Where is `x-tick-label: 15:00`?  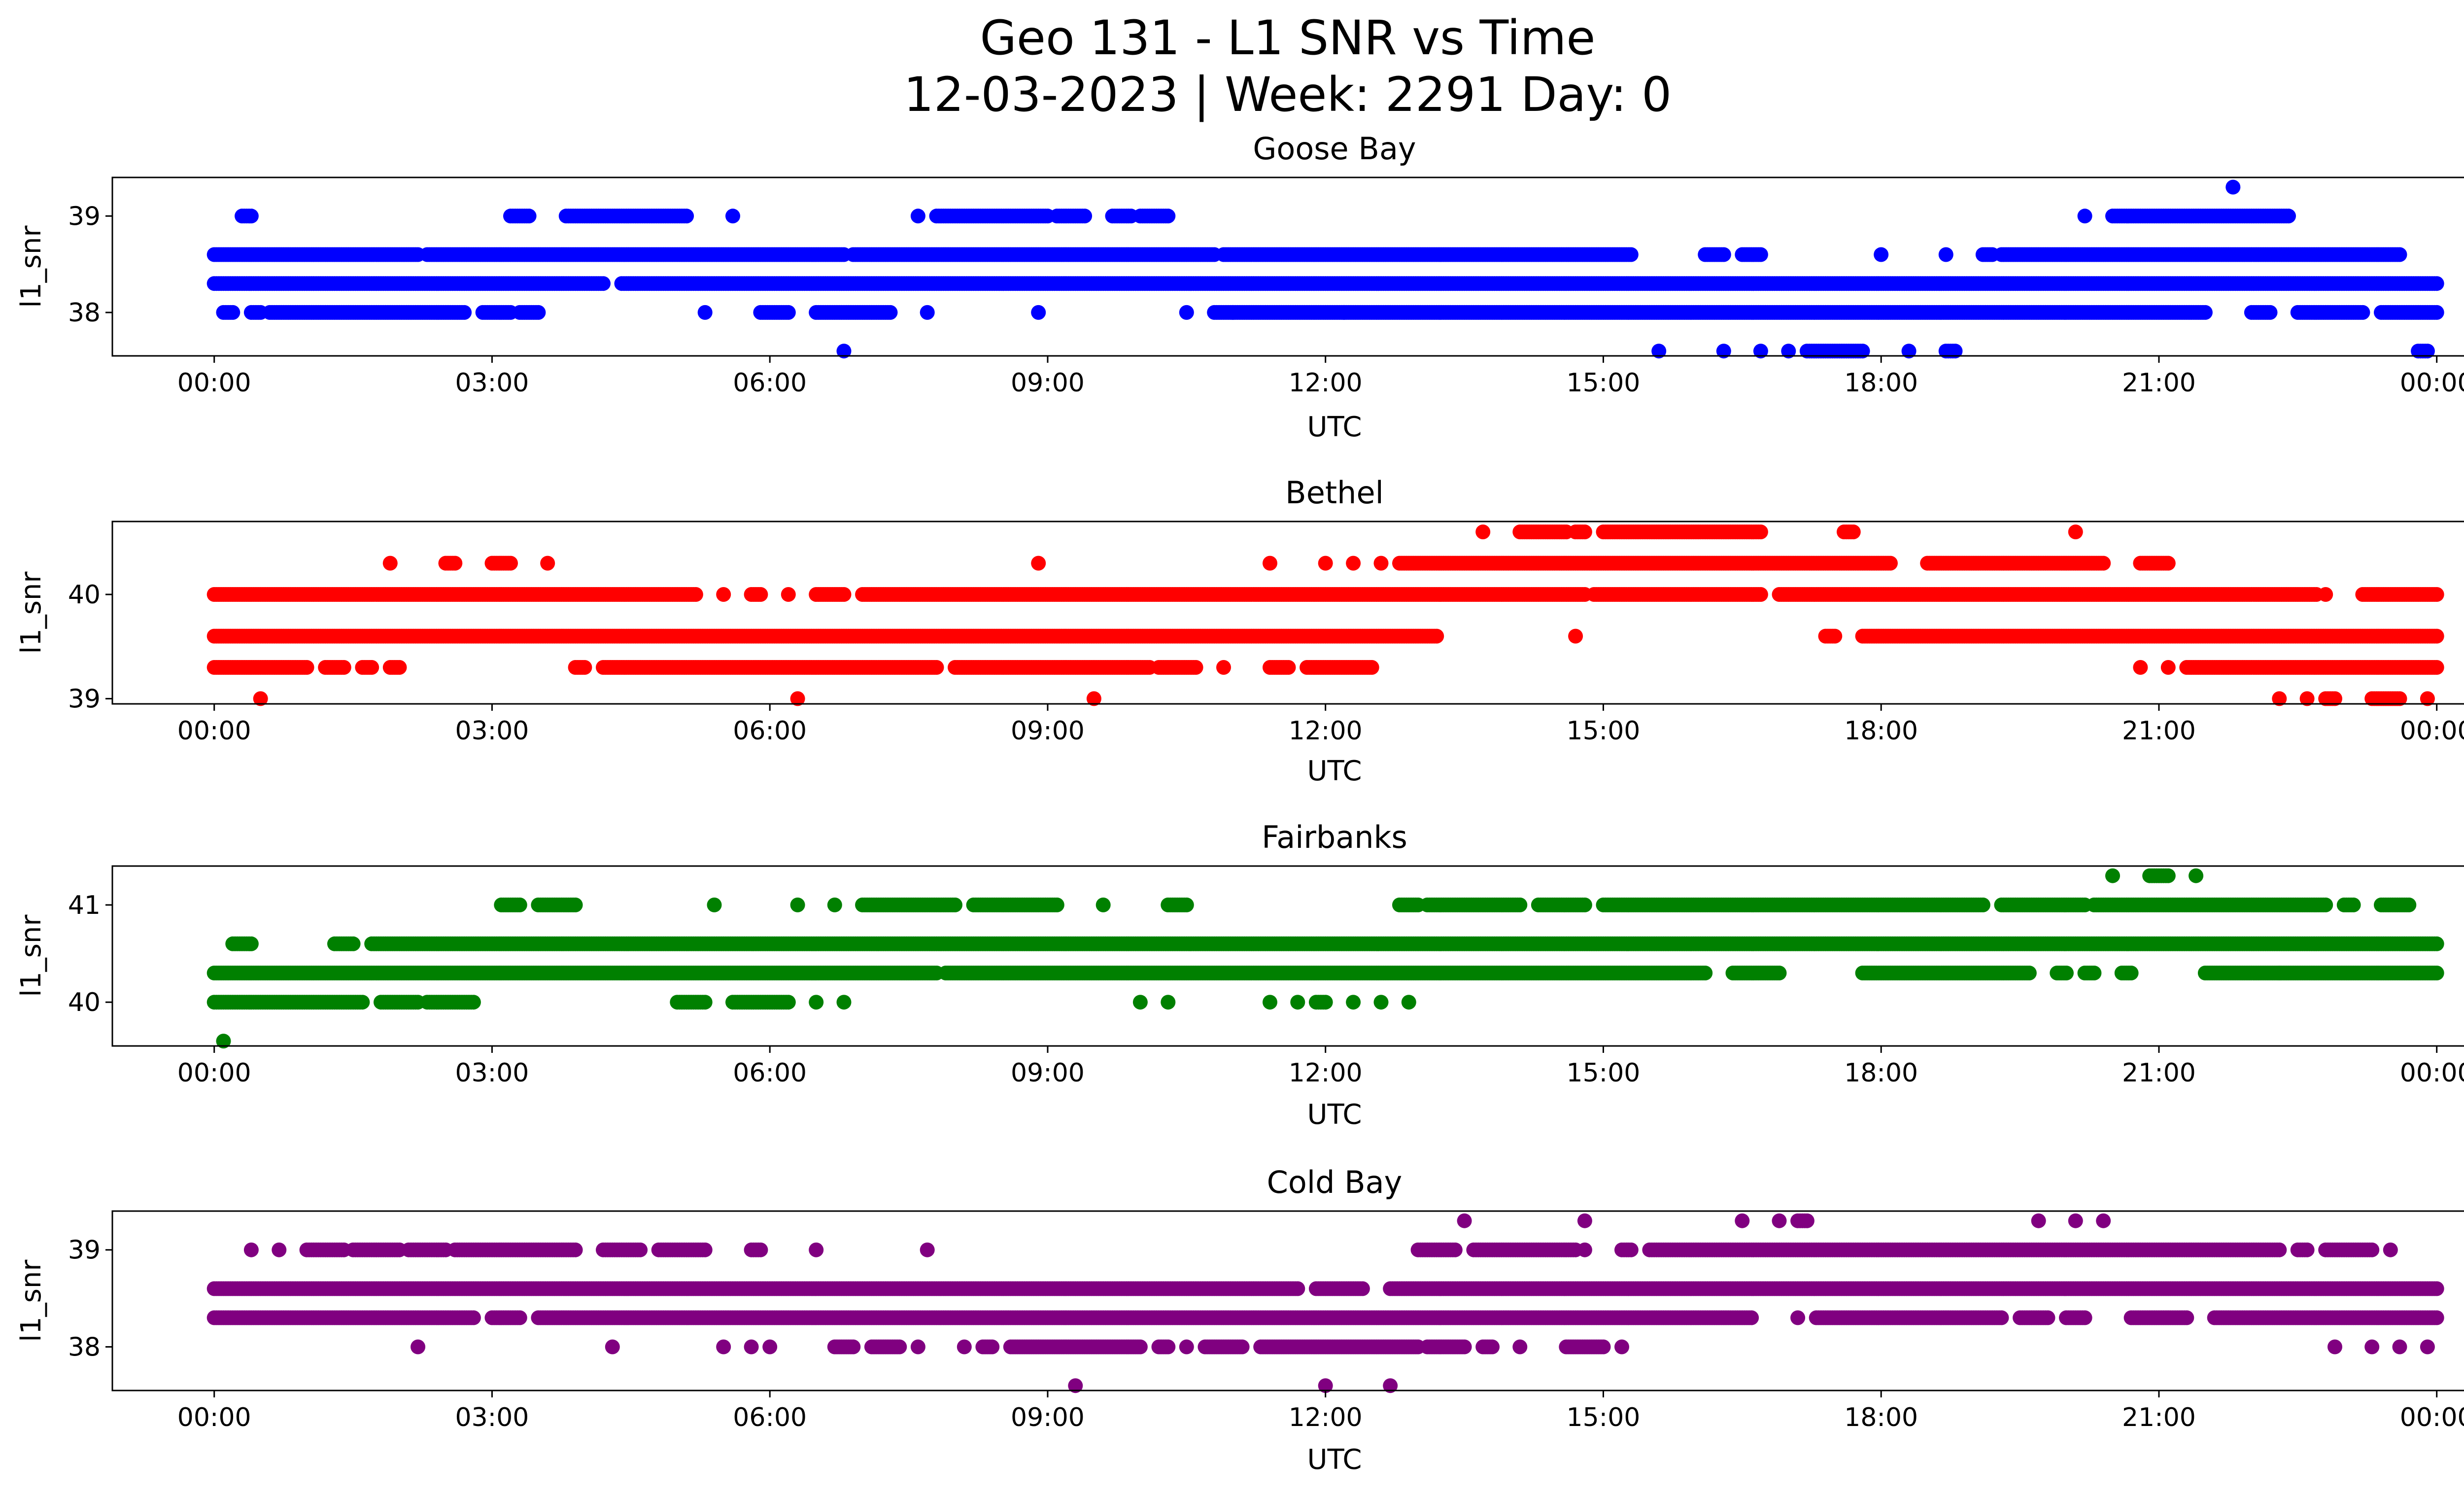 x-tick-label: 15:00 is located at coordinates (1604, 383).